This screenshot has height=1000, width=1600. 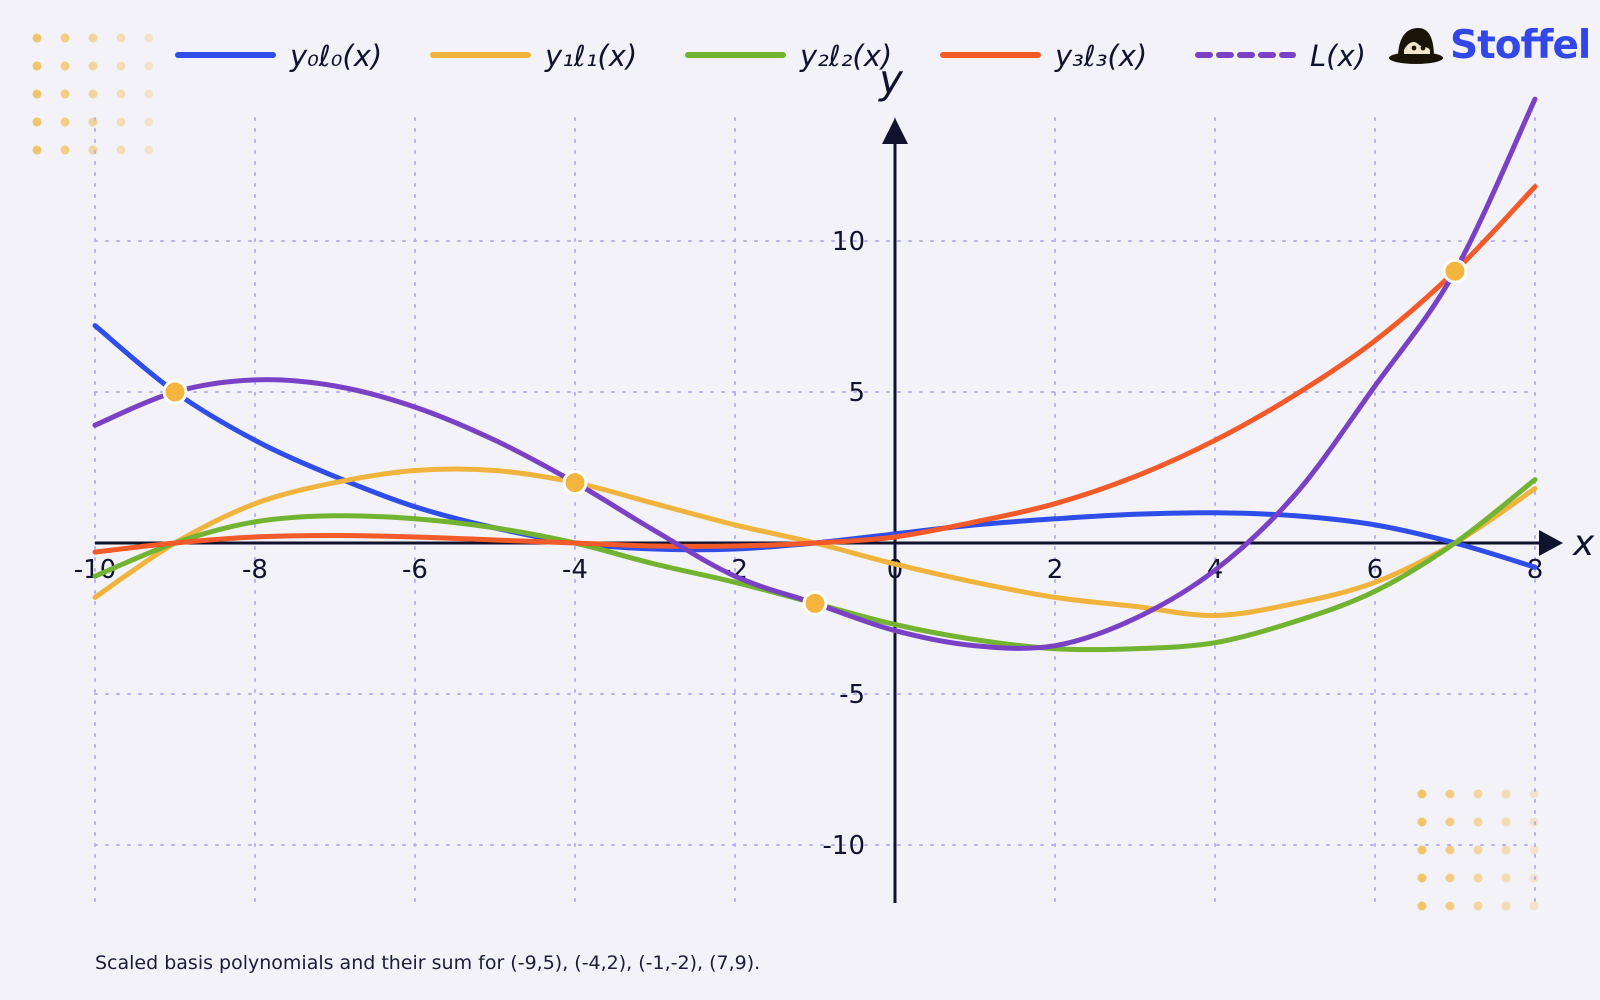 What do you see at coordinates (848, 242) in the screenshot?
I see `y-tick-label: 10` at bounding box center [848, 242].